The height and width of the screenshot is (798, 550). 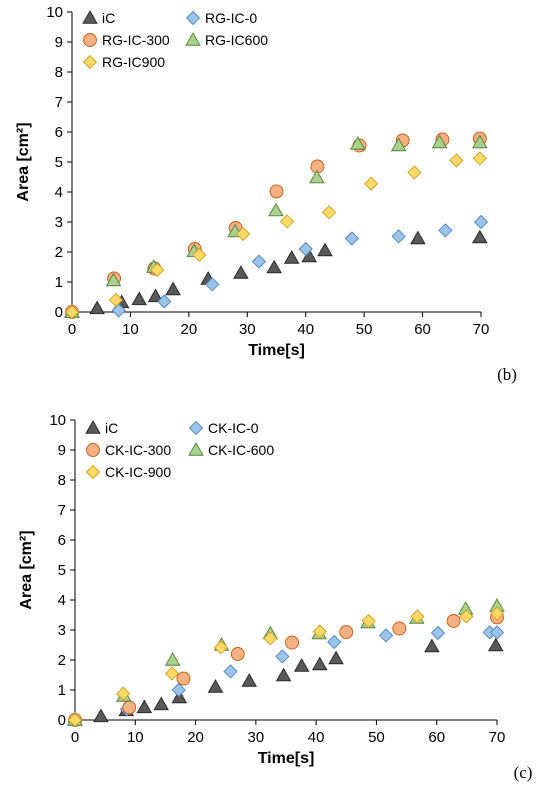 What do you see at coordinates (175, 40) in the screenshot?
I see `legend: iC RG-IC-0 RG-IC-300 RG-IC600 RG-IC900` at bounding box center [175, 40].